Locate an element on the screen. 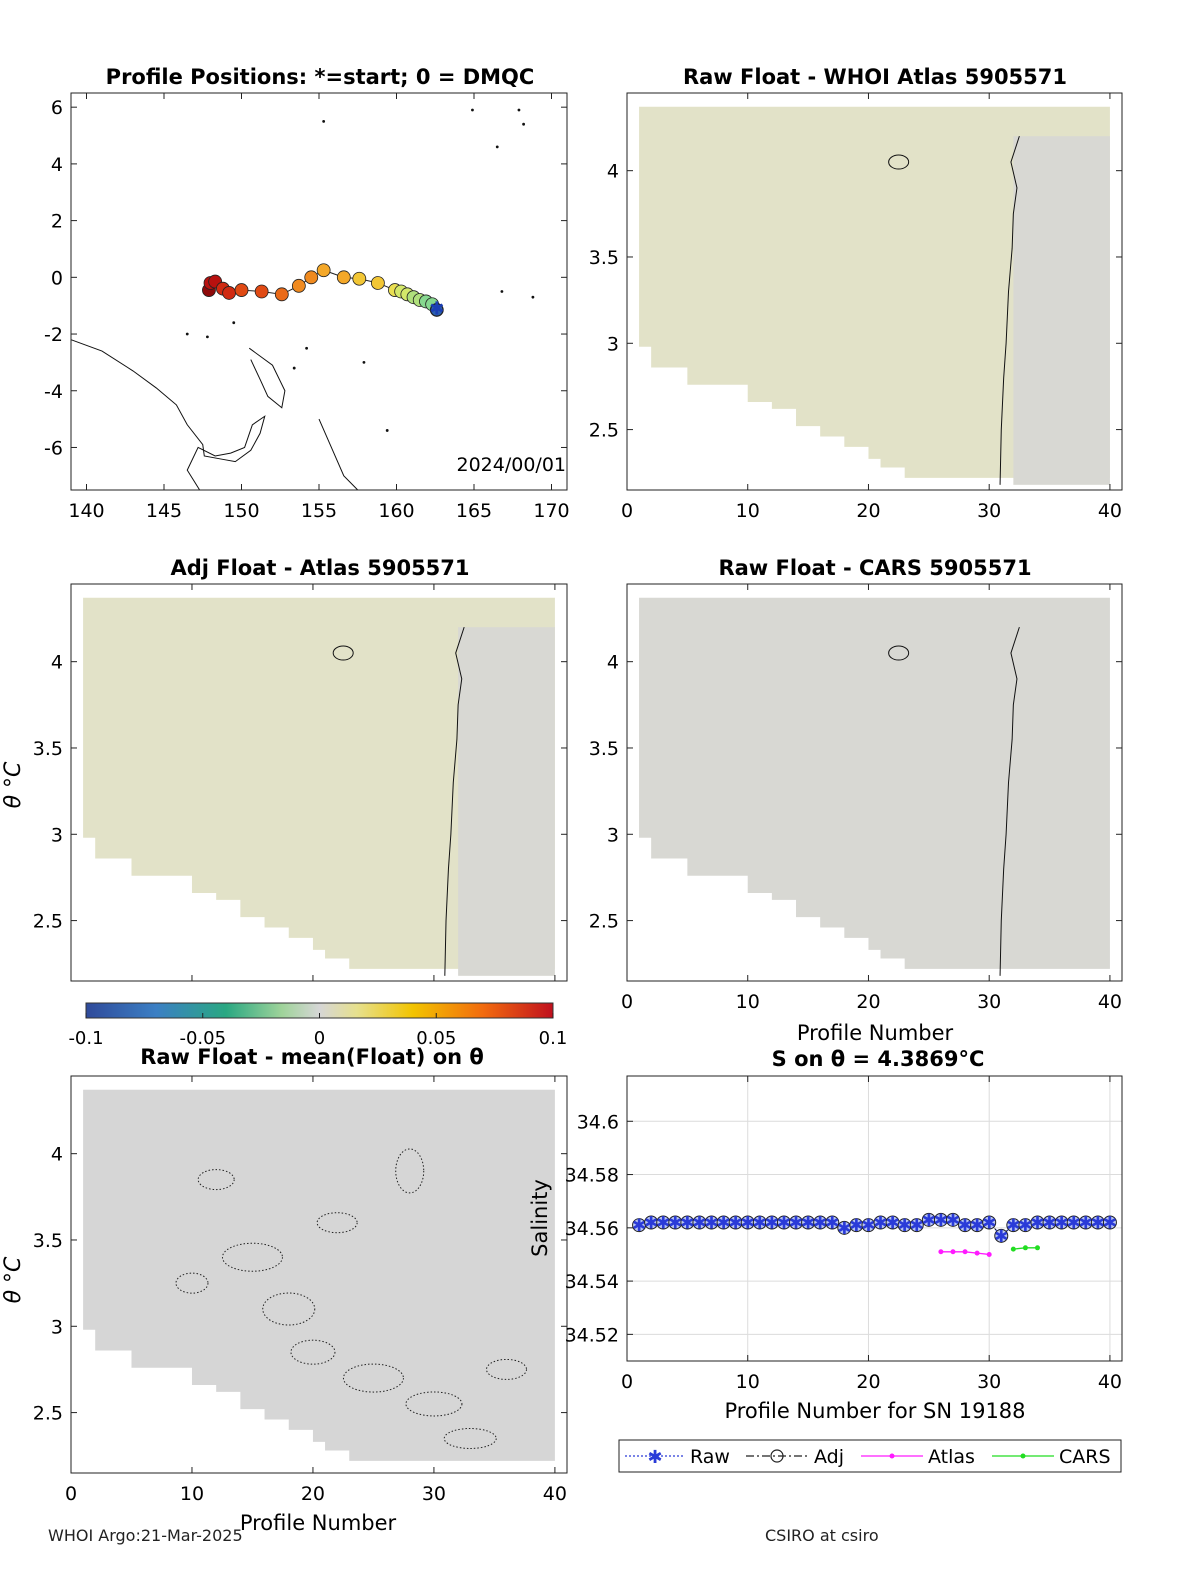 The image size is (1200, 1575). map-ytick-label: -6 is located at coordinates (53, 448).